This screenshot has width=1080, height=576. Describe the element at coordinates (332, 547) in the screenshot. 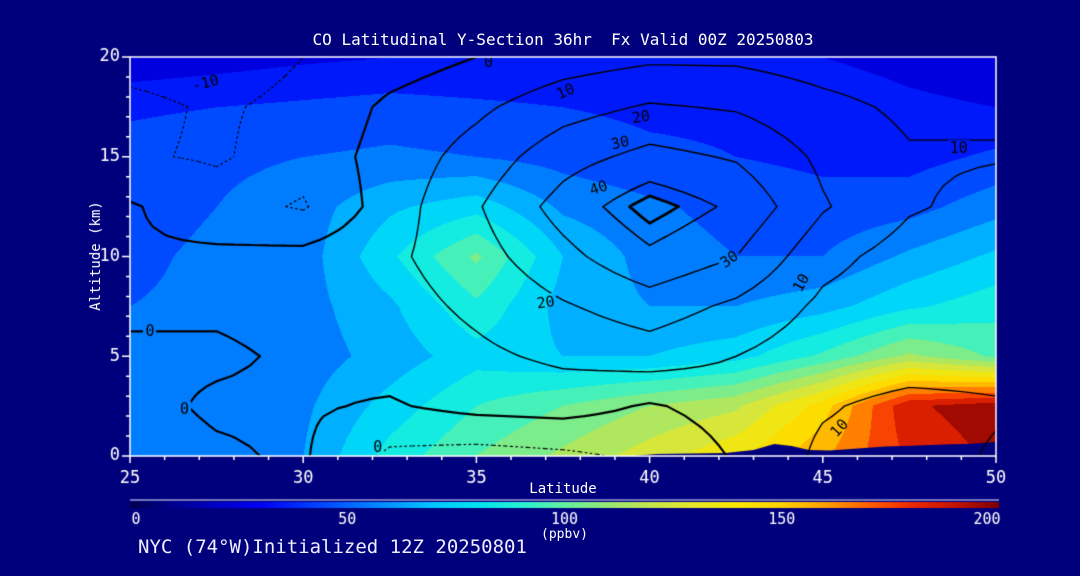

I see `footer-annotation: NYC (74°W)Initialized 12Z 20250801` at that location.